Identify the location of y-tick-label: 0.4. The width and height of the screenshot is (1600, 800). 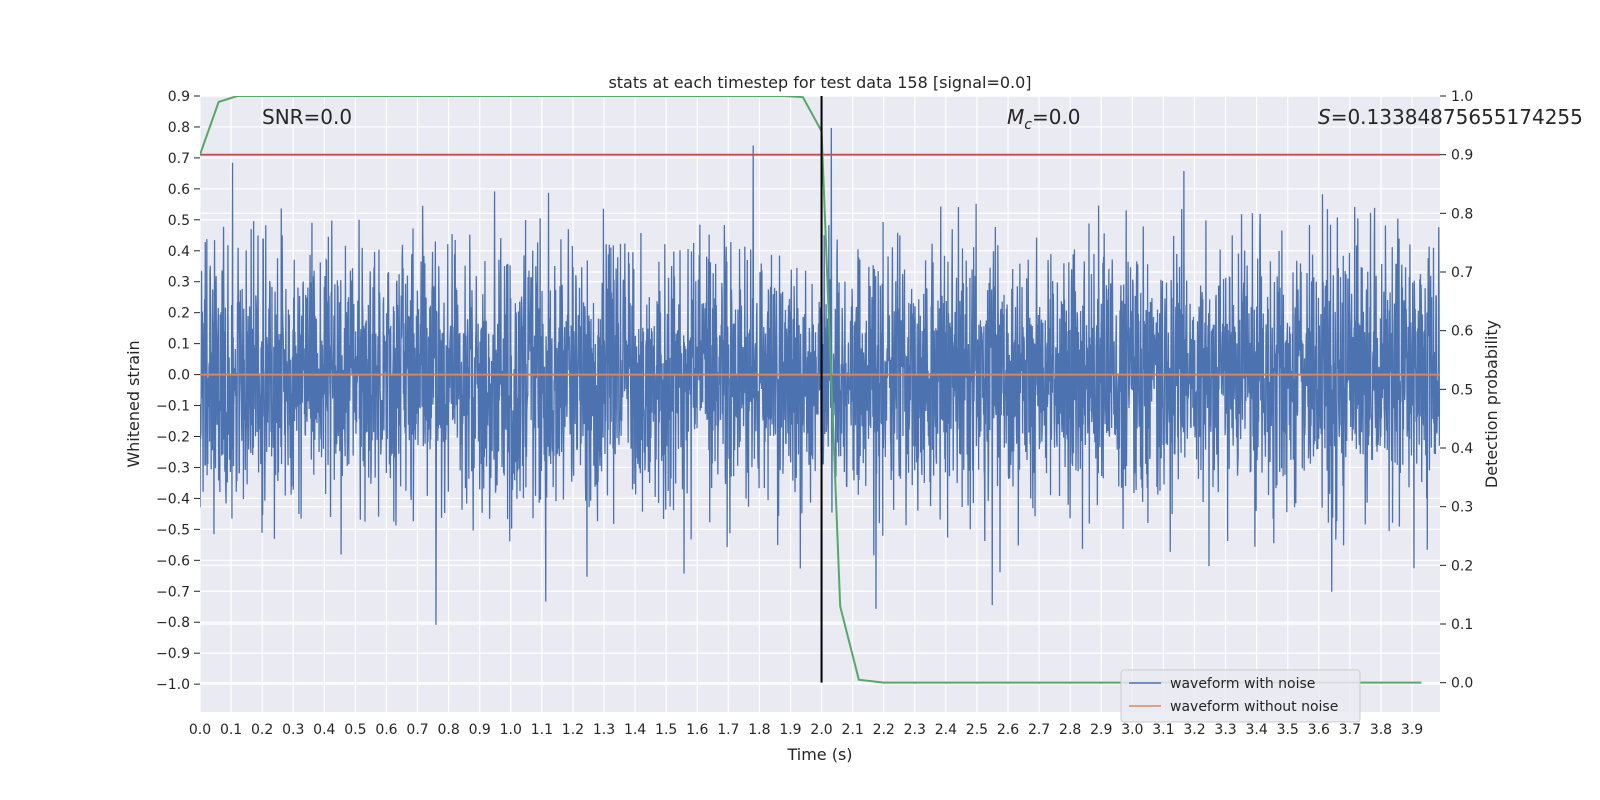
(179, 252).